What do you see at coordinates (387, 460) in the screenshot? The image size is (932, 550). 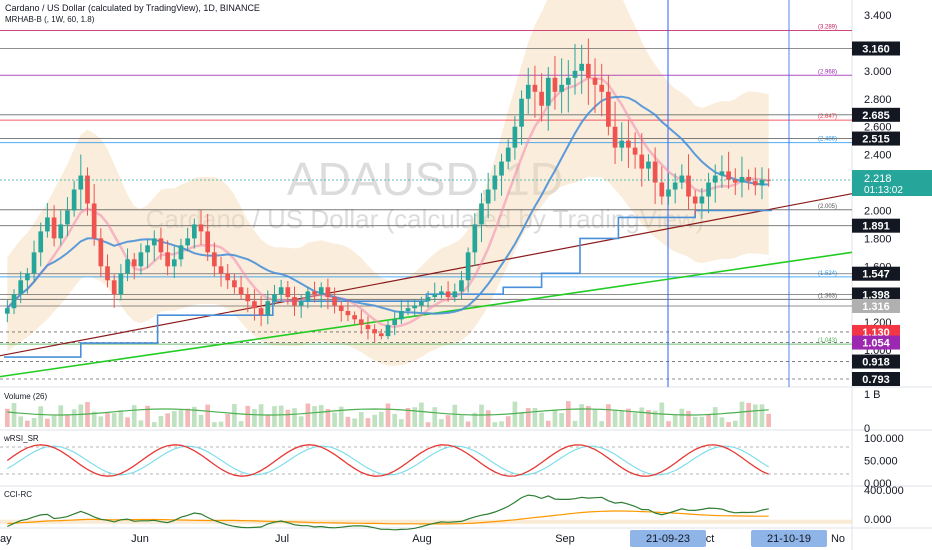 I see `wrsi-line` at bounding box center [387, 460].